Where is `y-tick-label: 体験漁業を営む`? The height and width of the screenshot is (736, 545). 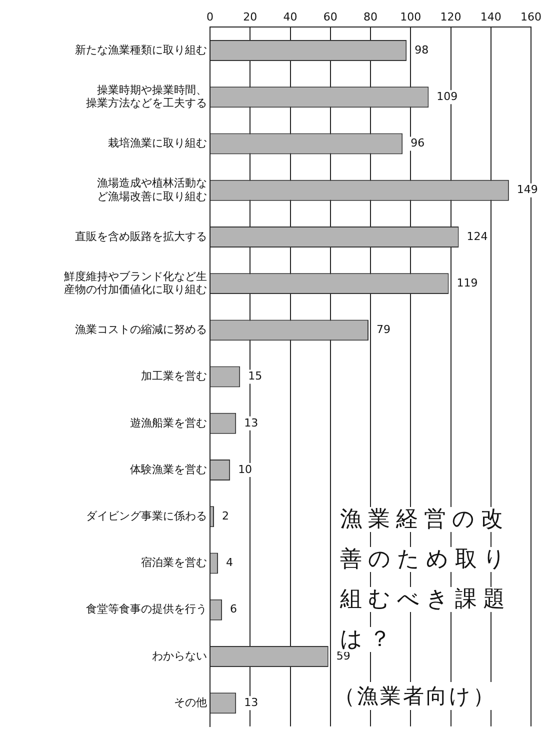 y-tick-label: 体験漁業を営む is located at coordinates (168, 469).